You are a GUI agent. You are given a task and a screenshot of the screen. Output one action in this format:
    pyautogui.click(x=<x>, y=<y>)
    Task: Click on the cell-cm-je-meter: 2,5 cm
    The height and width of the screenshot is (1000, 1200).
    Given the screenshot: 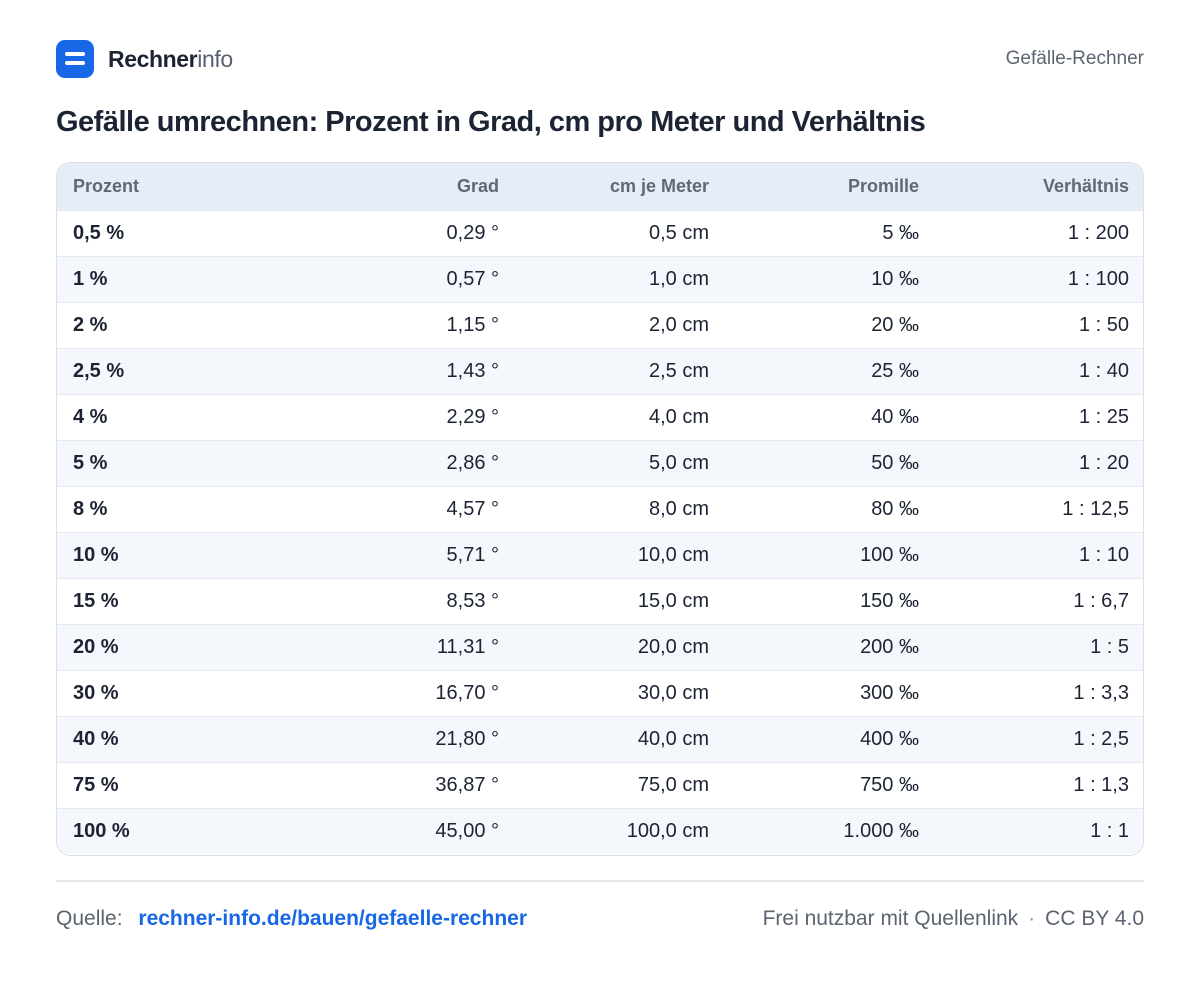 What is the action you would take?
    pyautogui.click(x=620, y=370)
    